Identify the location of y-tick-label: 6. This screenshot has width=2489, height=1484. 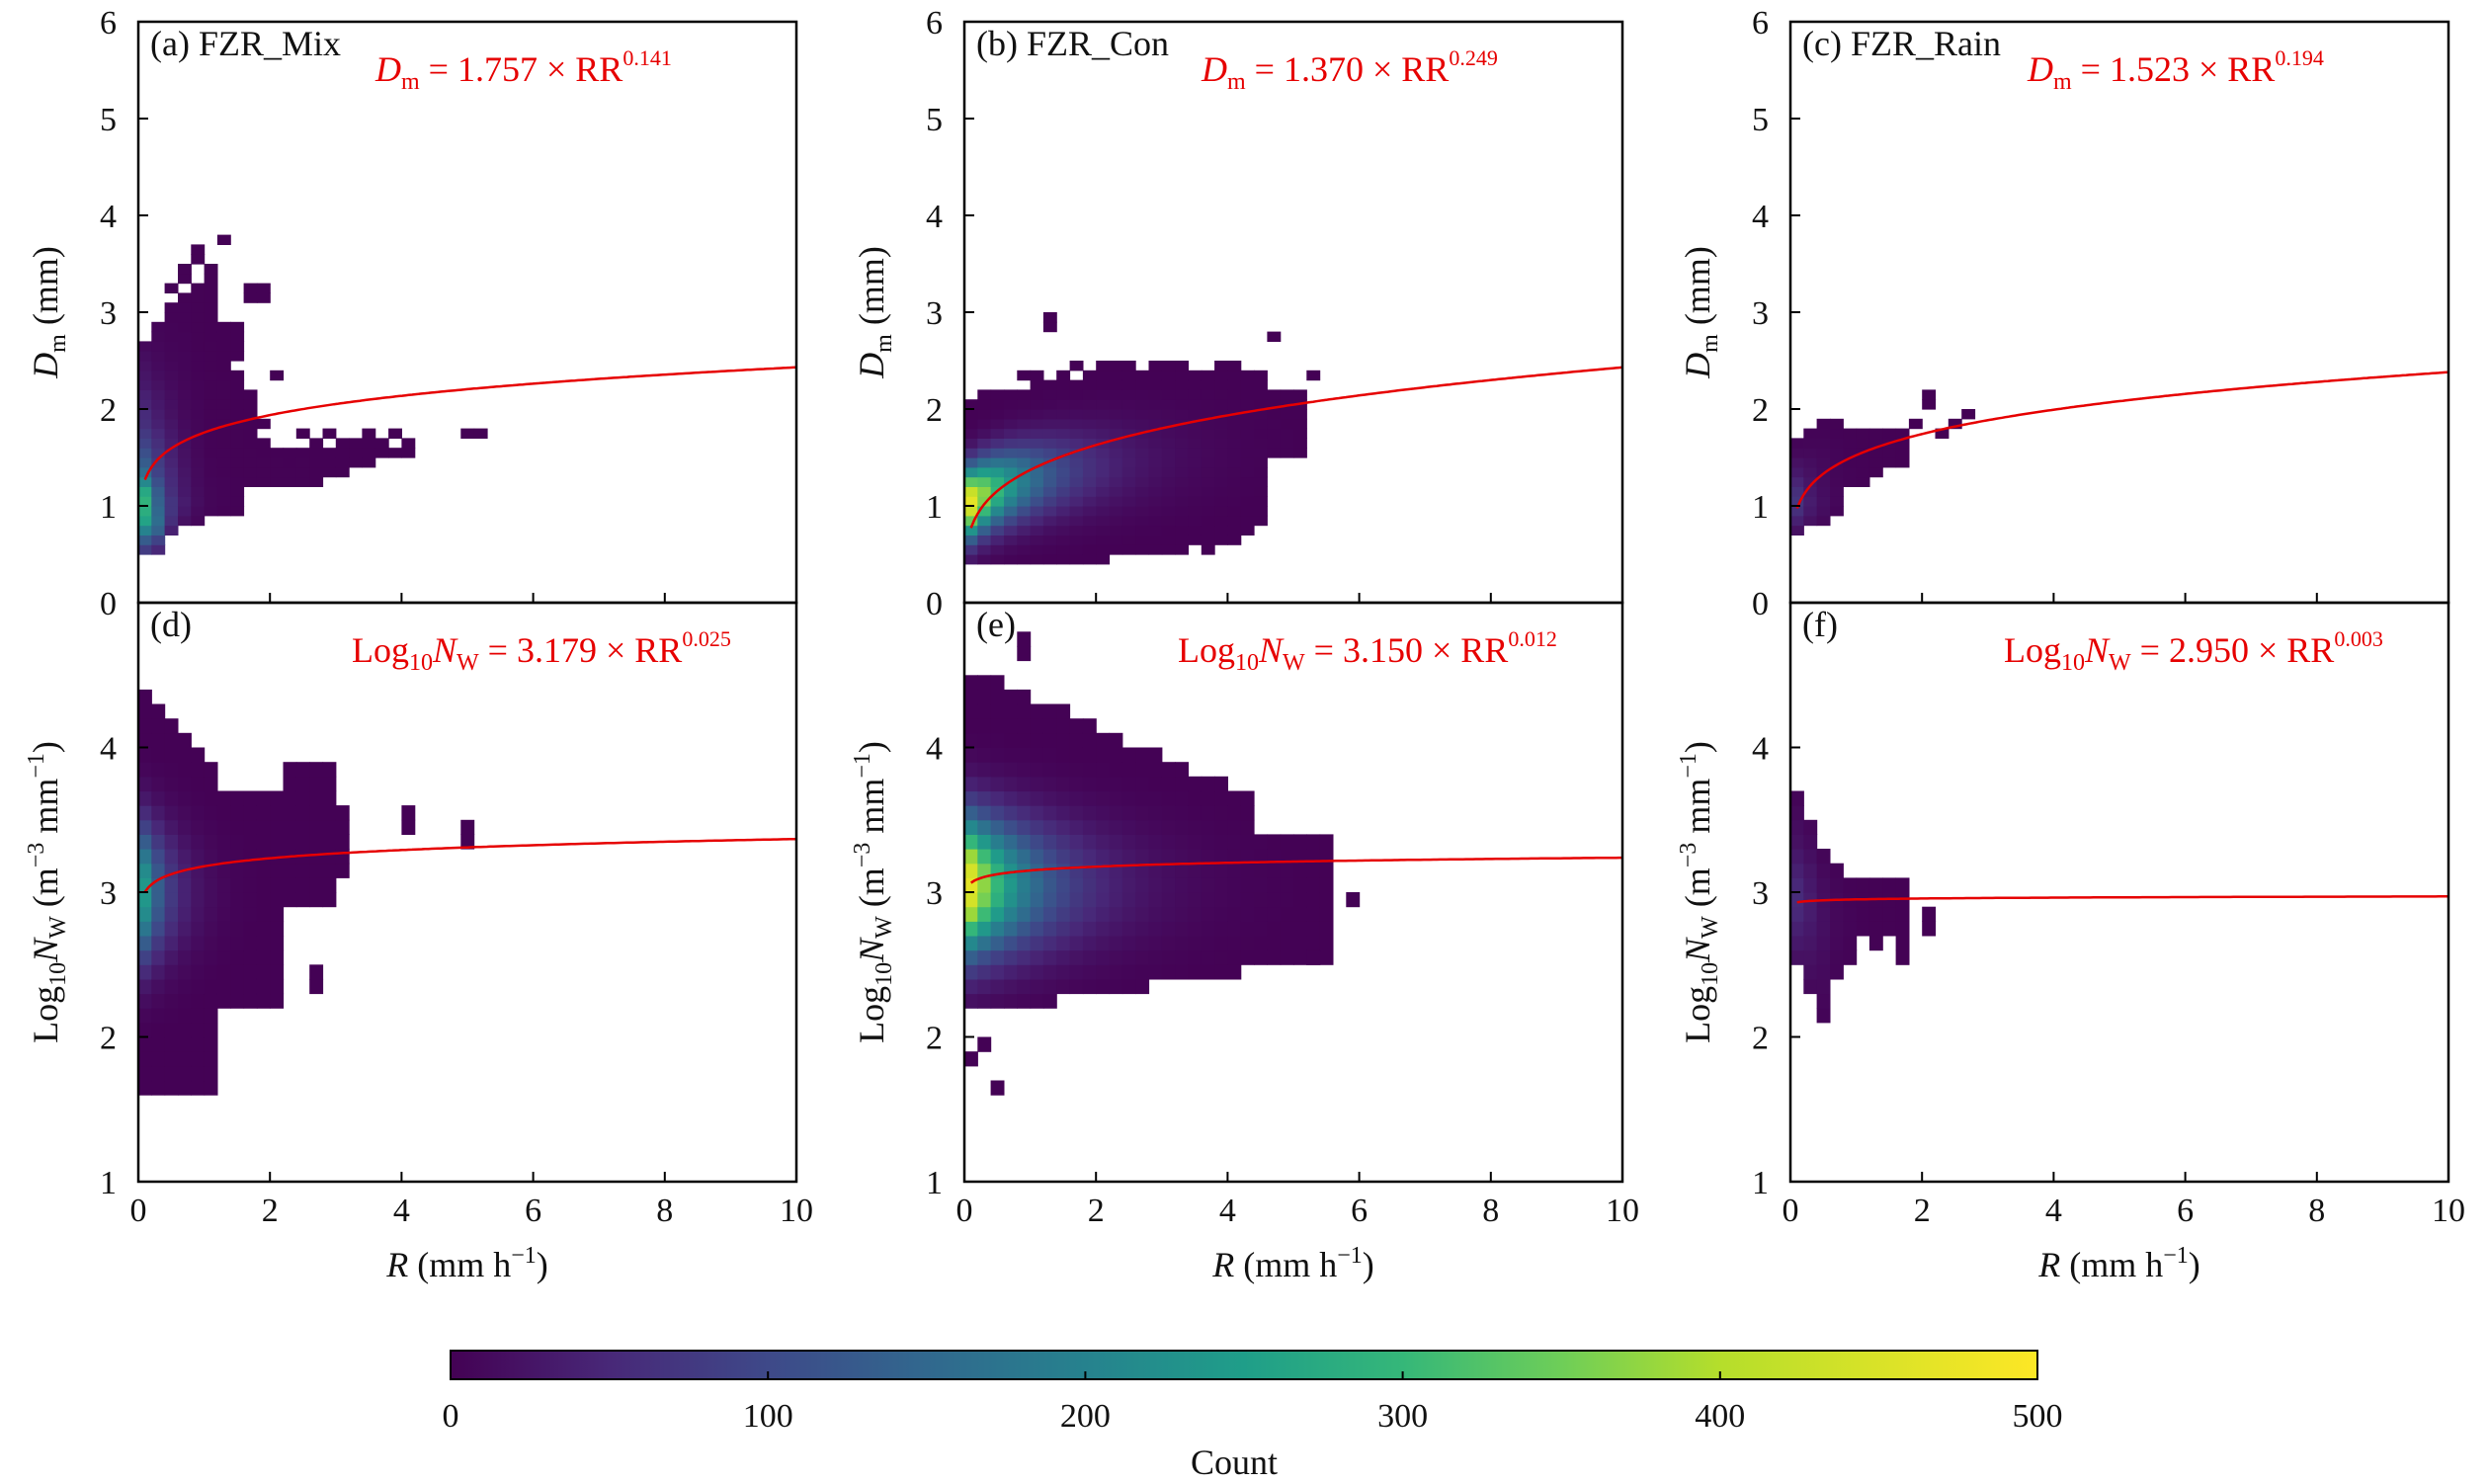
(935, 23).